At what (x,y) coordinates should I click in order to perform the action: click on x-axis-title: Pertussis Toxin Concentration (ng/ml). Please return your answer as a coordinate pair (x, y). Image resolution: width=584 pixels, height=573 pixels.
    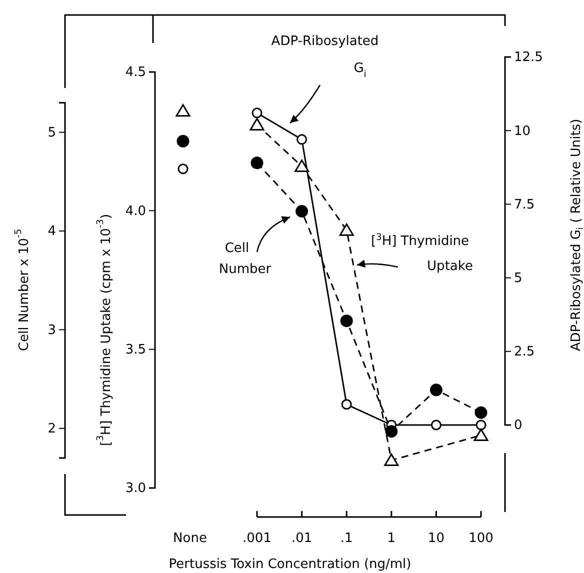
    Looking at the image, I should click on (290, 564).